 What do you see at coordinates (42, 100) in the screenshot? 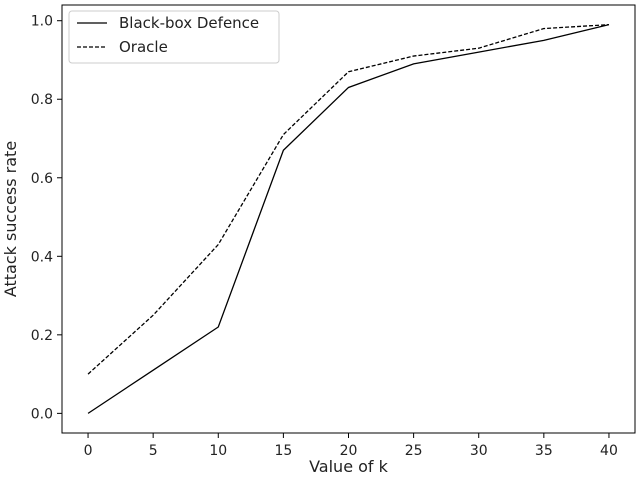
I see `y-tick-label: 0.8` at bounding box center [42, 100].